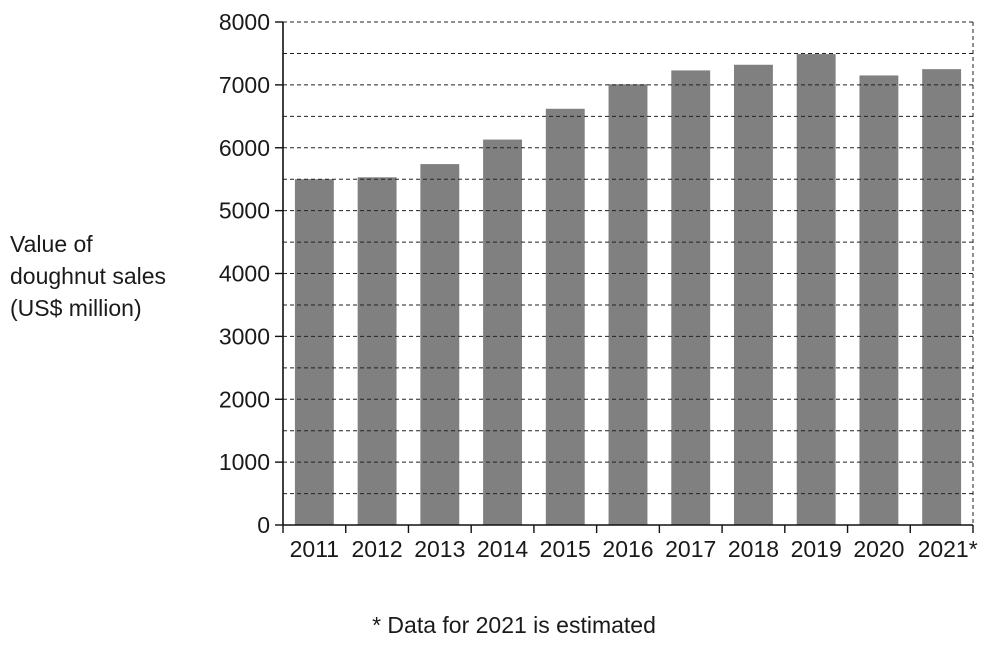  I want to click on y-tick-label-4000: 4000, so click(244, 274).